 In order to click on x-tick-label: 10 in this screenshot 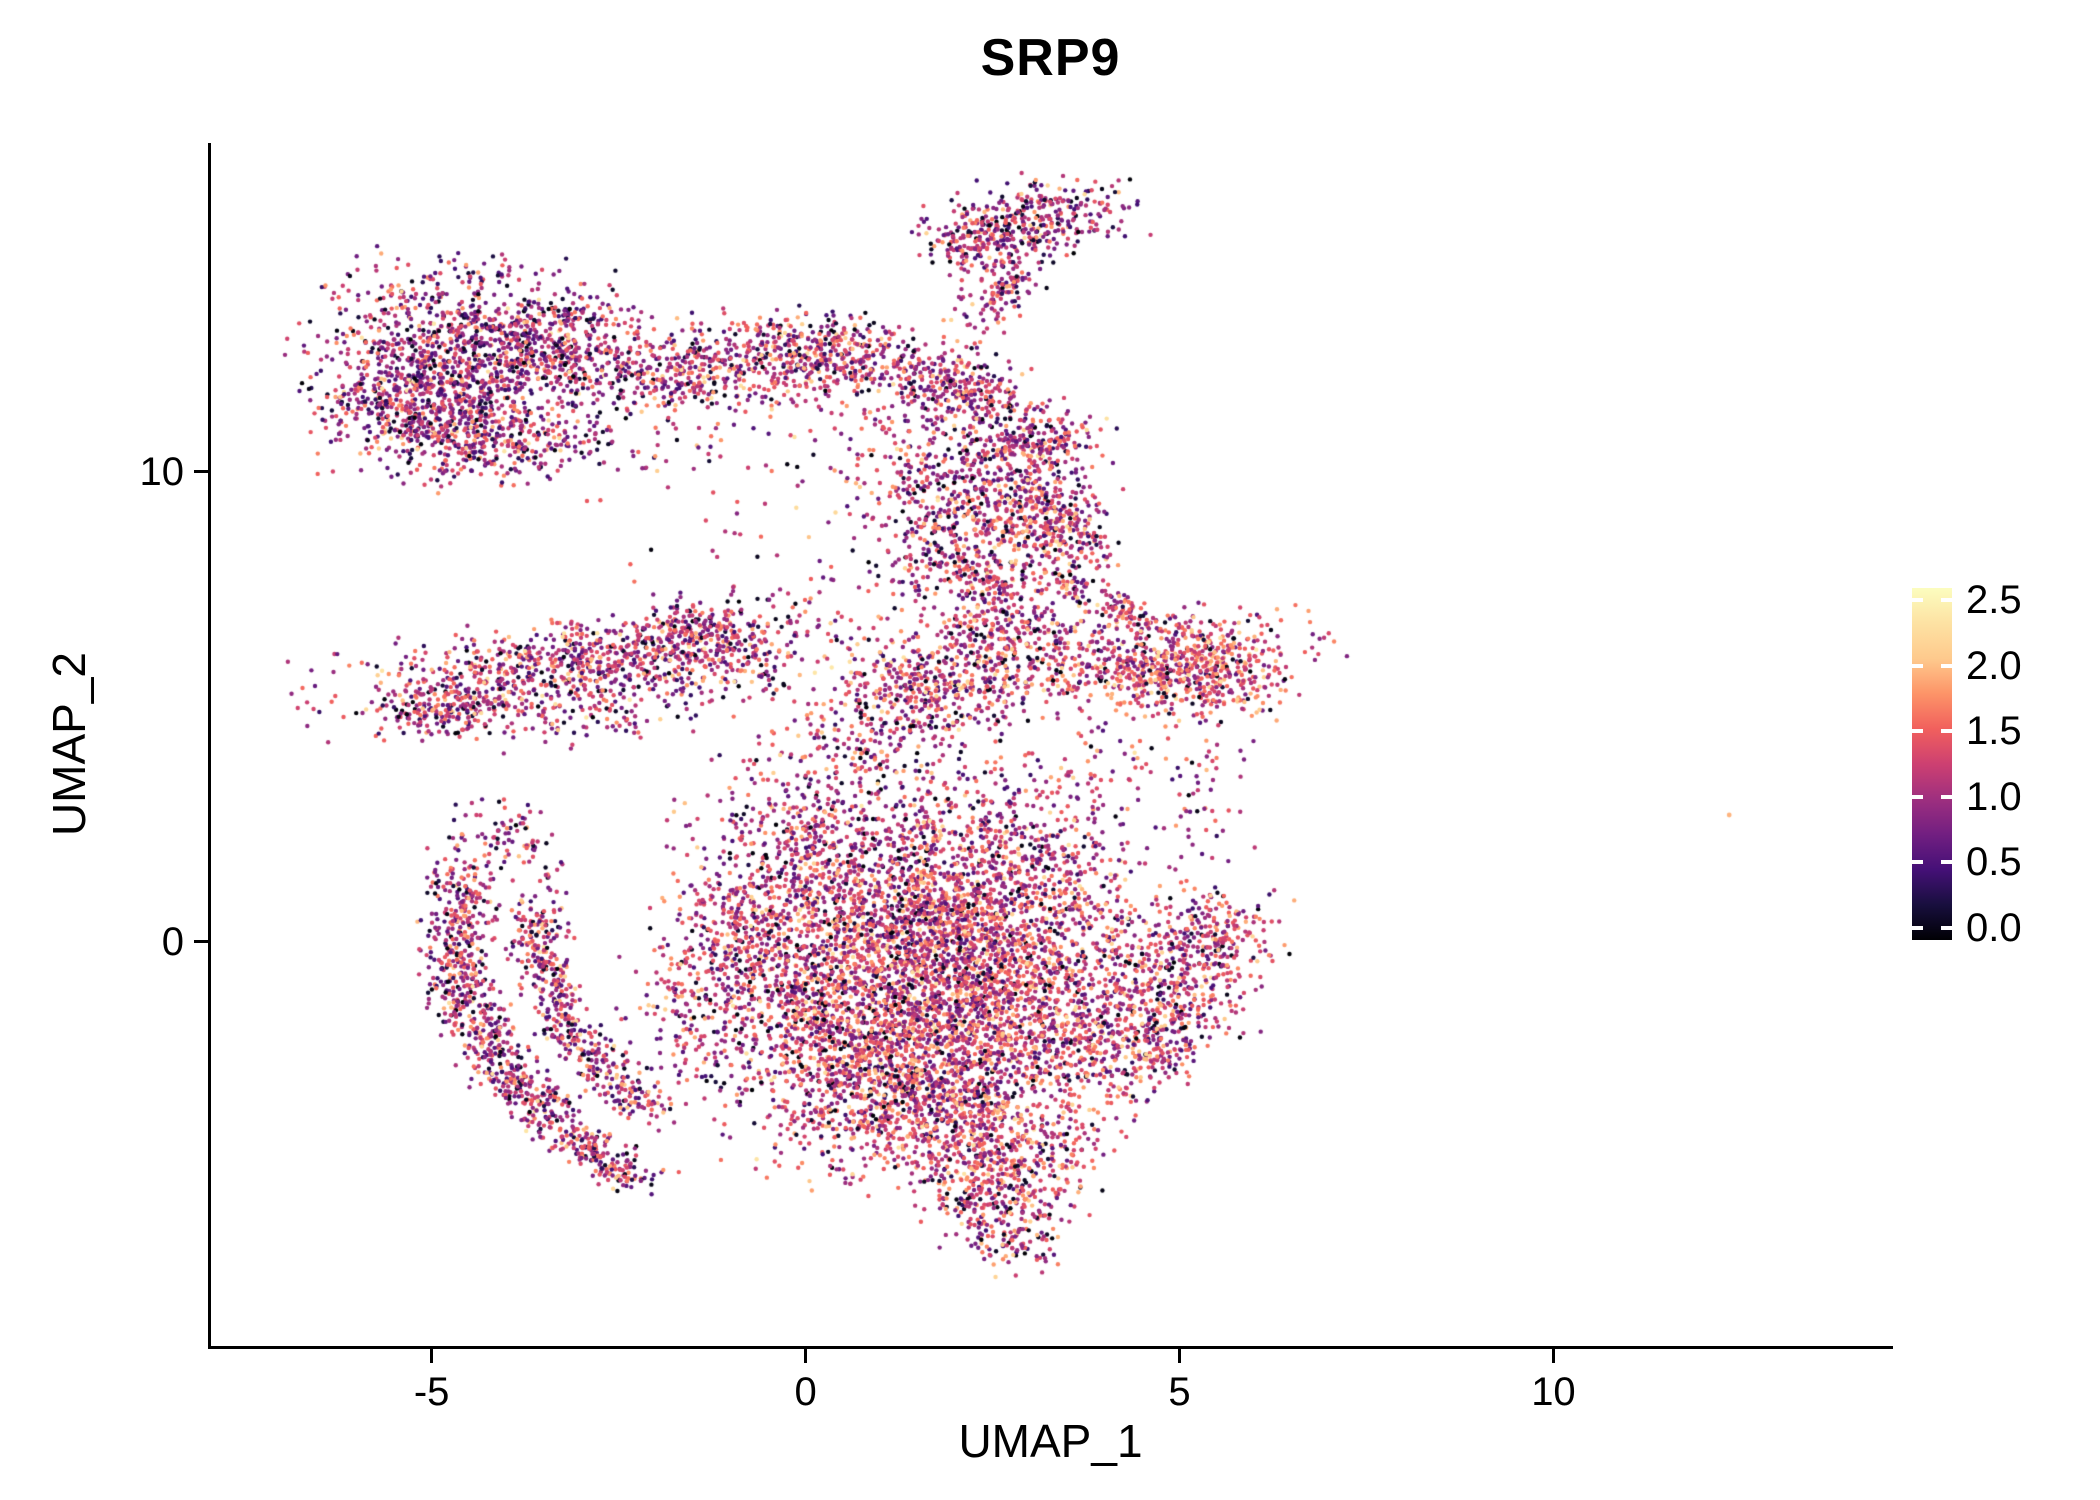, I will do `click(1553, 1392)`.